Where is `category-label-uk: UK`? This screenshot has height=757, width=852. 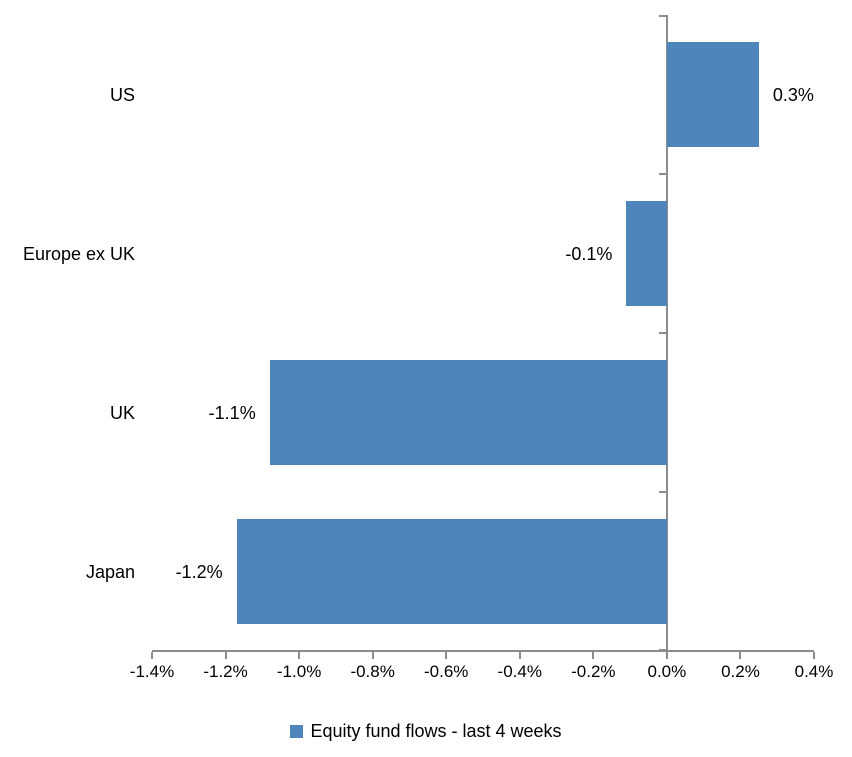 category-label-uk: UK is located at coordinates (122, 412).